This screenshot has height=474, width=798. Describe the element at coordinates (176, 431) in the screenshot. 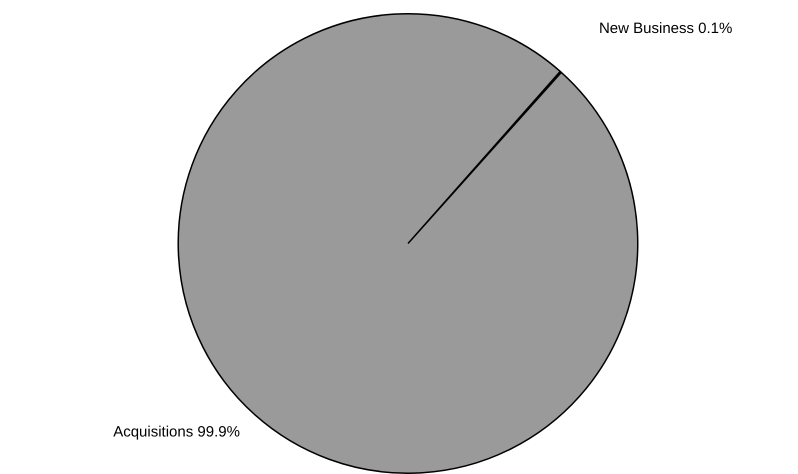

I see `slice-label: Acquisitions 99.9%` at that location.